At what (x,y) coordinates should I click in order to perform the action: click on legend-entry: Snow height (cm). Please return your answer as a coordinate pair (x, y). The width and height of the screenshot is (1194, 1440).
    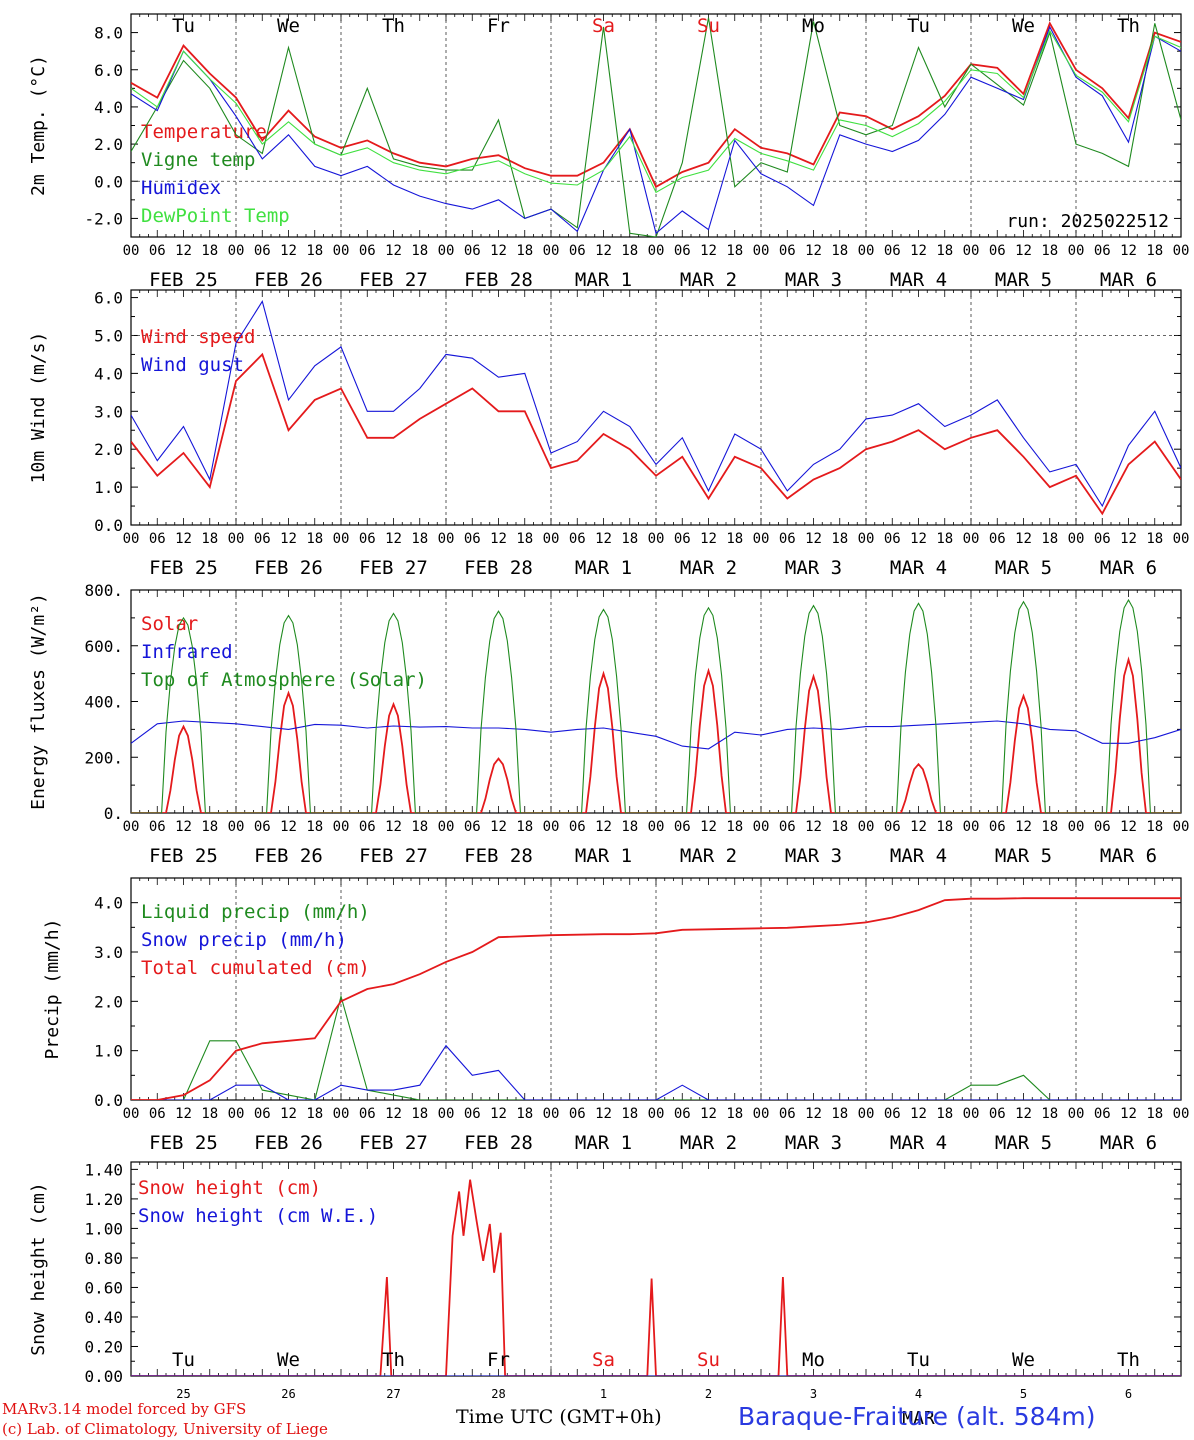
    Looking at the image, I should click on (229, 1188).